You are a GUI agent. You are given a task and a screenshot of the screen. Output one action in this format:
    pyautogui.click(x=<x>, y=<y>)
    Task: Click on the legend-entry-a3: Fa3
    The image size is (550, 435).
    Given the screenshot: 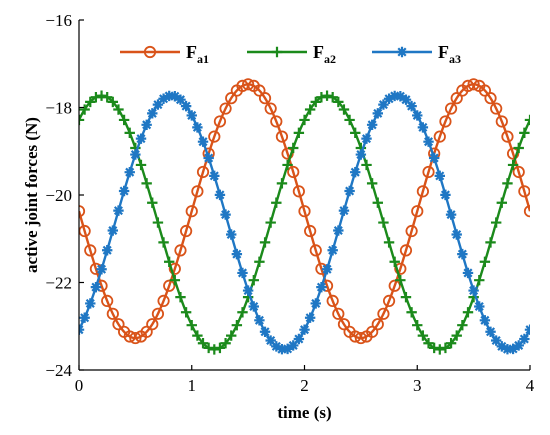 What is the action you would take?
    pyautogui.click(x=416, y=54)
    